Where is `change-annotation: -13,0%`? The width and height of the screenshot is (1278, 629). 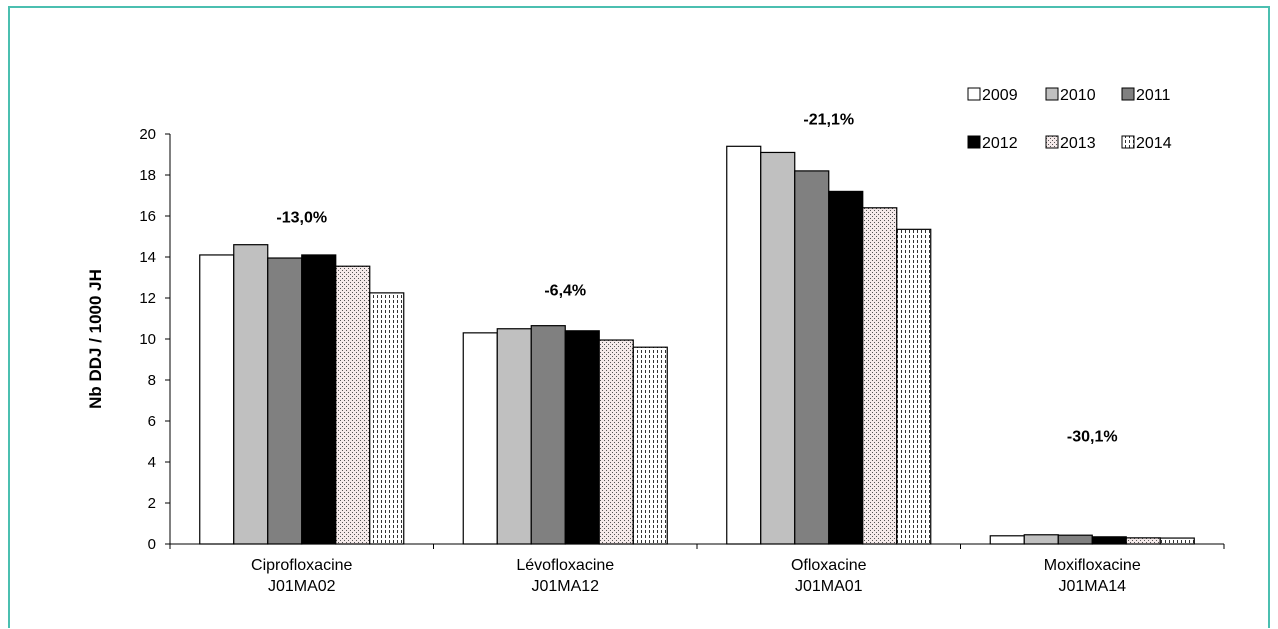 change-annotation: -13,0% is located at coordinates (301, 218).